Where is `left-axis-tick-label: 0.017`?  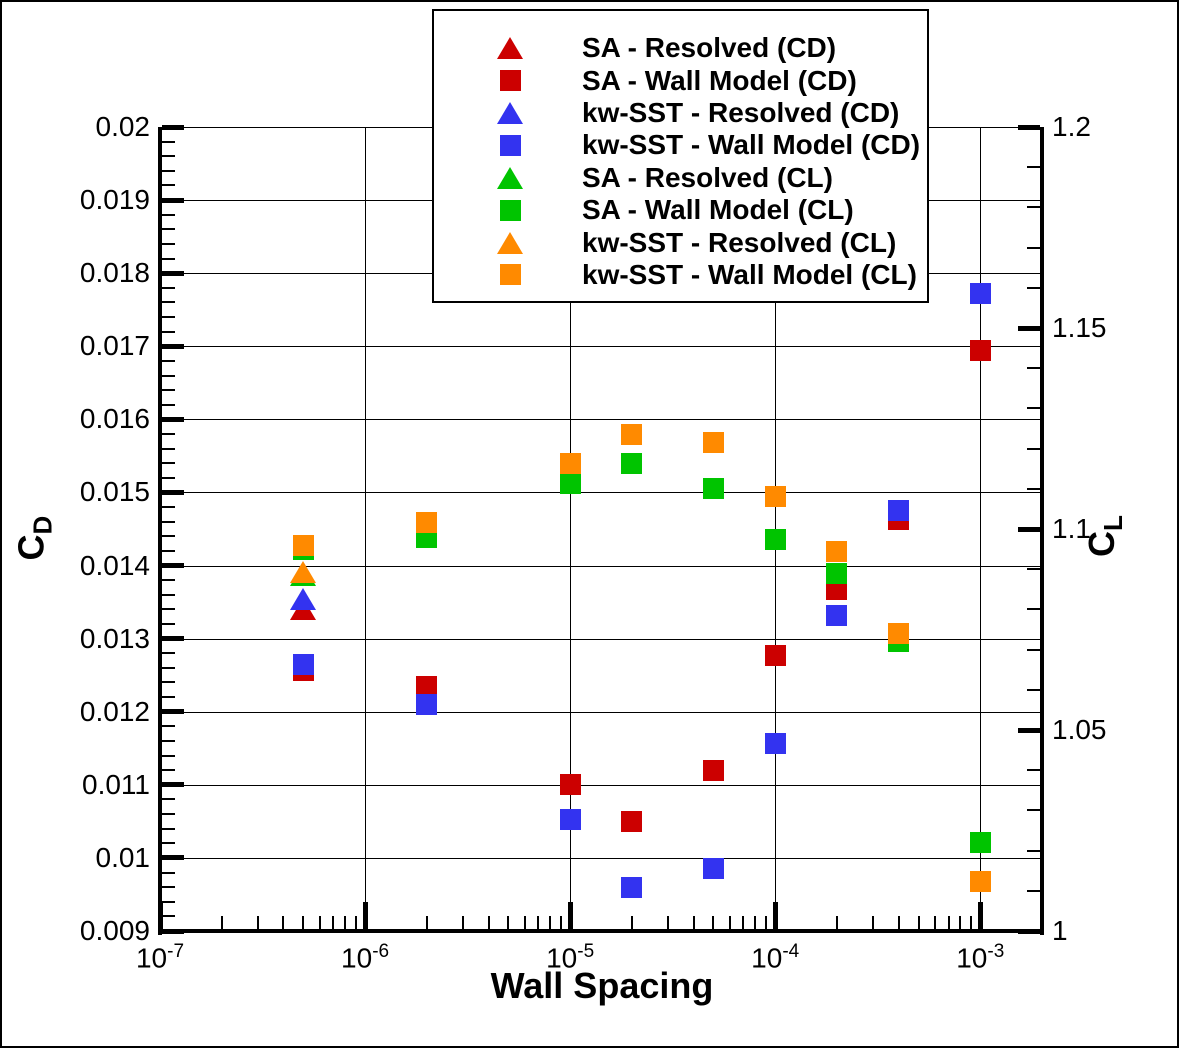
left-axis-tick-label: 0.017 is located at coordinates (114, 346).